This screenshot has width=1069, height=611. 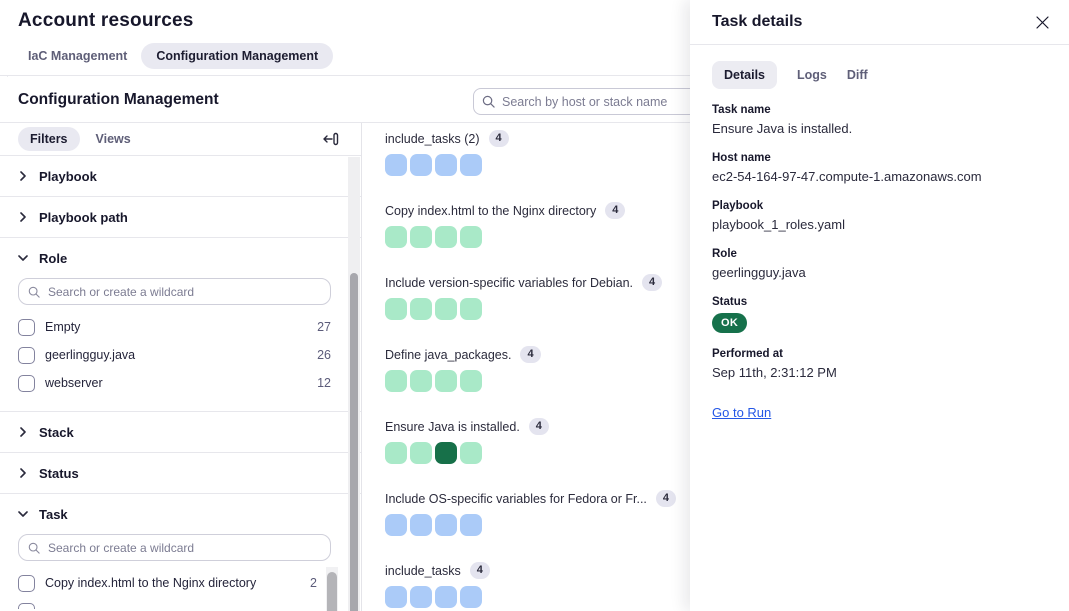 What do you see at coordinates (63, 327) in the screenshot?
I see `option-label: Empty` at bounding box center [63, 327].